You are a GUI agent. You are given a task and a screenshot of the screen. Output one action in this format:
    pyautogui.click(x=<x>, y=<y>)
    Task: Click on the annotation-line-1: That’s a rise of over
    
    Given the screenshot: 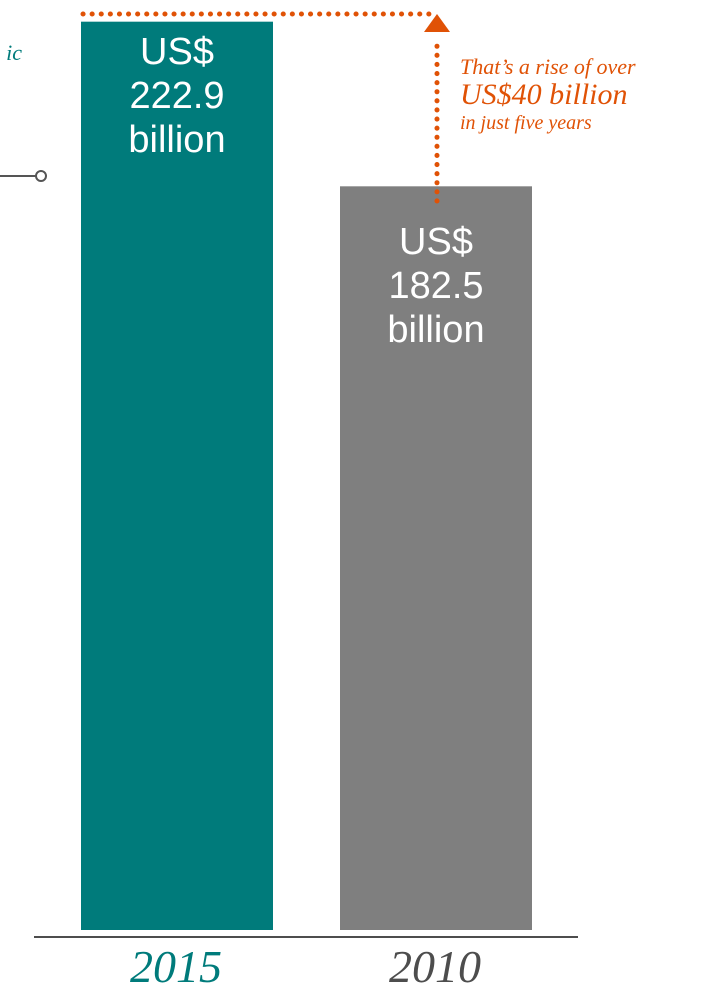 What is the action you would take?
    pyautogui.click(x=548, y=66)
    